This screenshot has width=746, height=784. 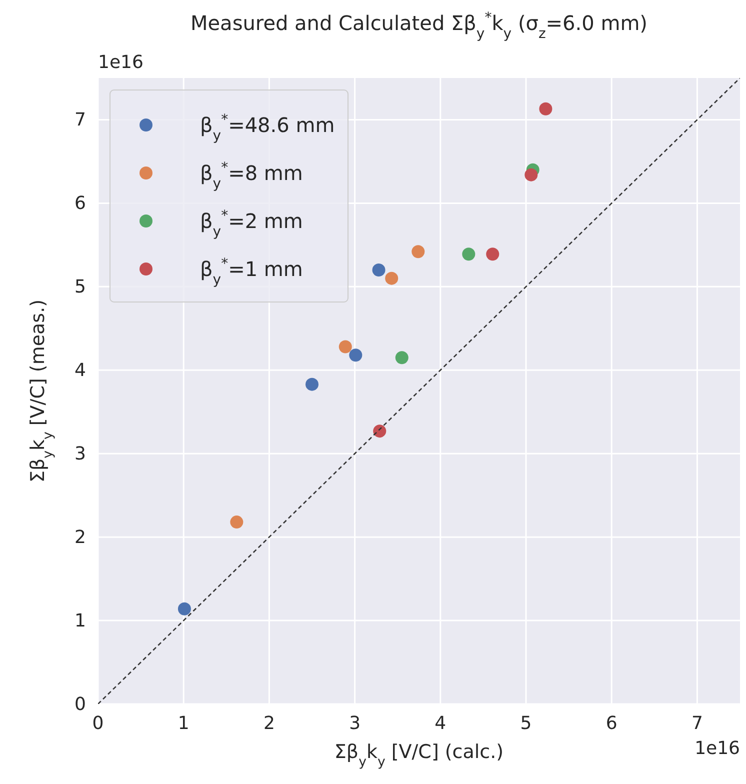 What do you see at coordinates (80, 621) in the screenshot?
I see `y-tick-label: 1` at bounding box center [80, 621].